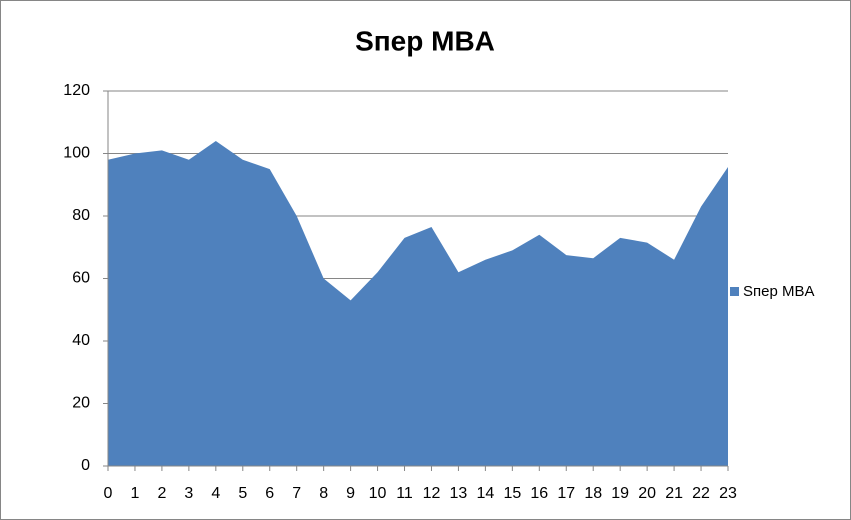  Describe the element at coordinates (135, 493) in the screenshot. I see `x-tick-label: 1` at that location.